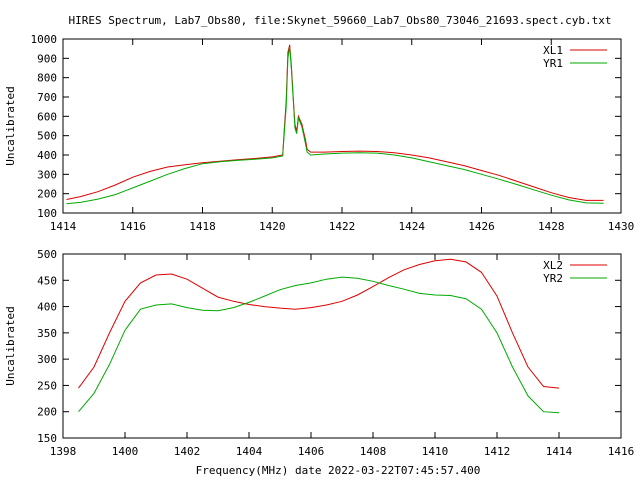 The image size is (640, 480). What do you see at coordinates (47, 438) in the screenshot?
I see `y-tick-label: 150` at bounding box center [47, 438].